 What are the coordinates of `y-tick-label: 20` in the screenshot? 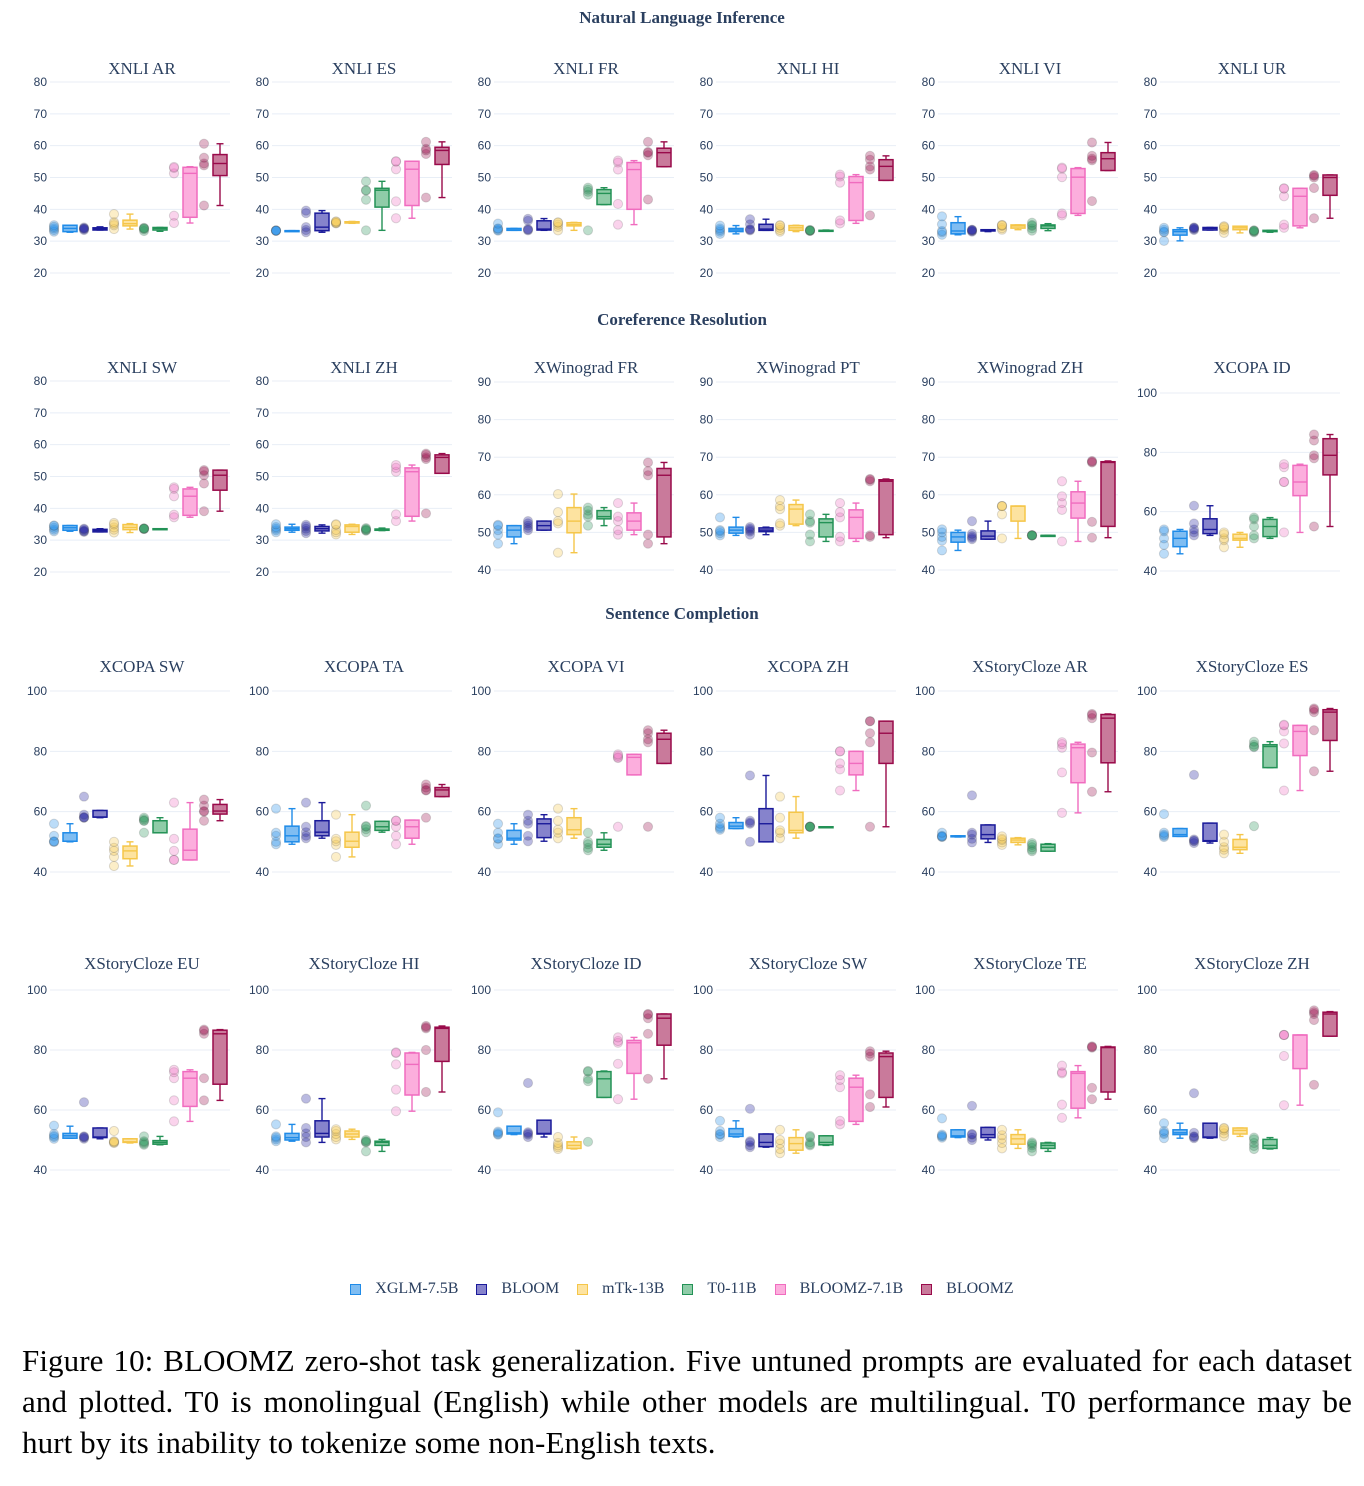 It's located at (263, 273).